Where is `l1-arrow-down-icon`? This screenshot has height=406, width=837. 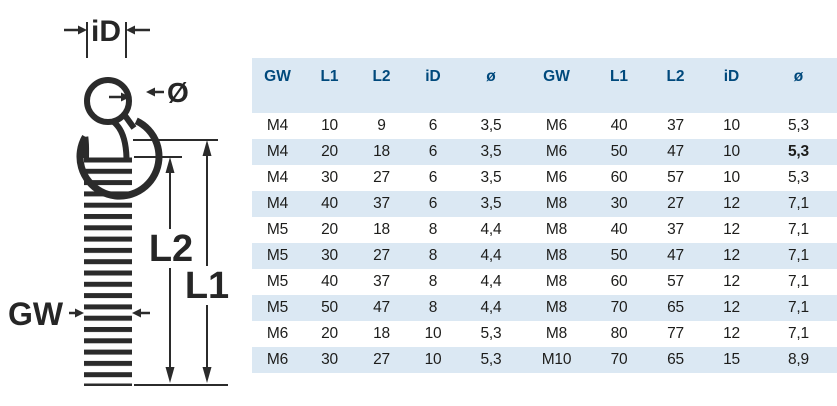
l1-arrow-down-icon is located at coordinates (207, 375).